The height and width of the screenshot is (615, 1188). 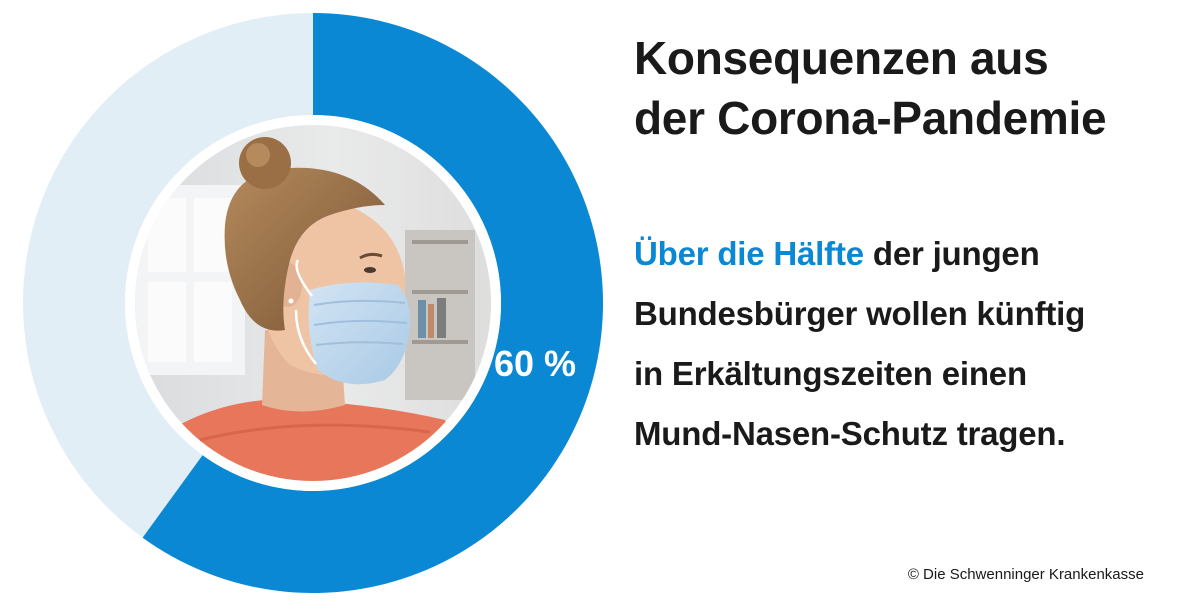 What do you see at coordinates (870, 118) in the screenshot?
I see `title-line-2: der Corona-Pandemie` at bounding box center [870, 118].